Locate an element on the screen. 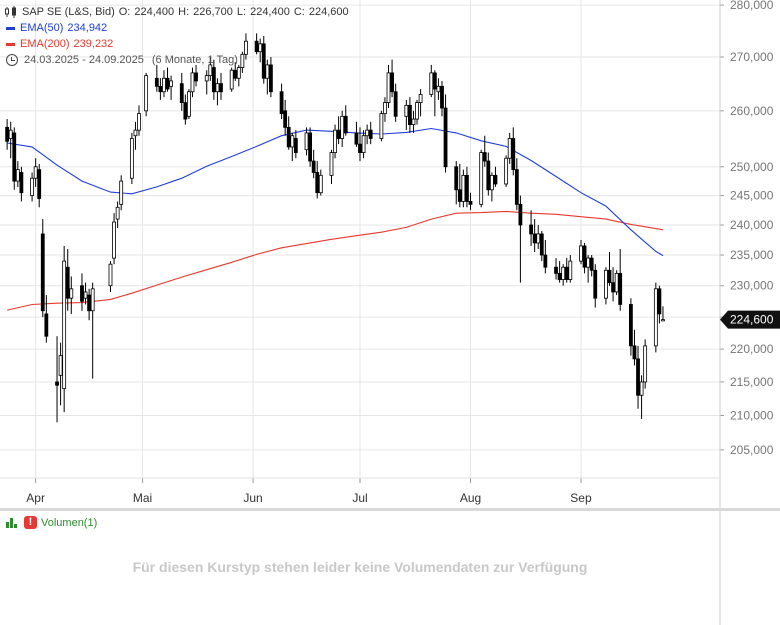 The image size is (780, 625). x-tick-label: Apr is located at coordinates (35, 498).